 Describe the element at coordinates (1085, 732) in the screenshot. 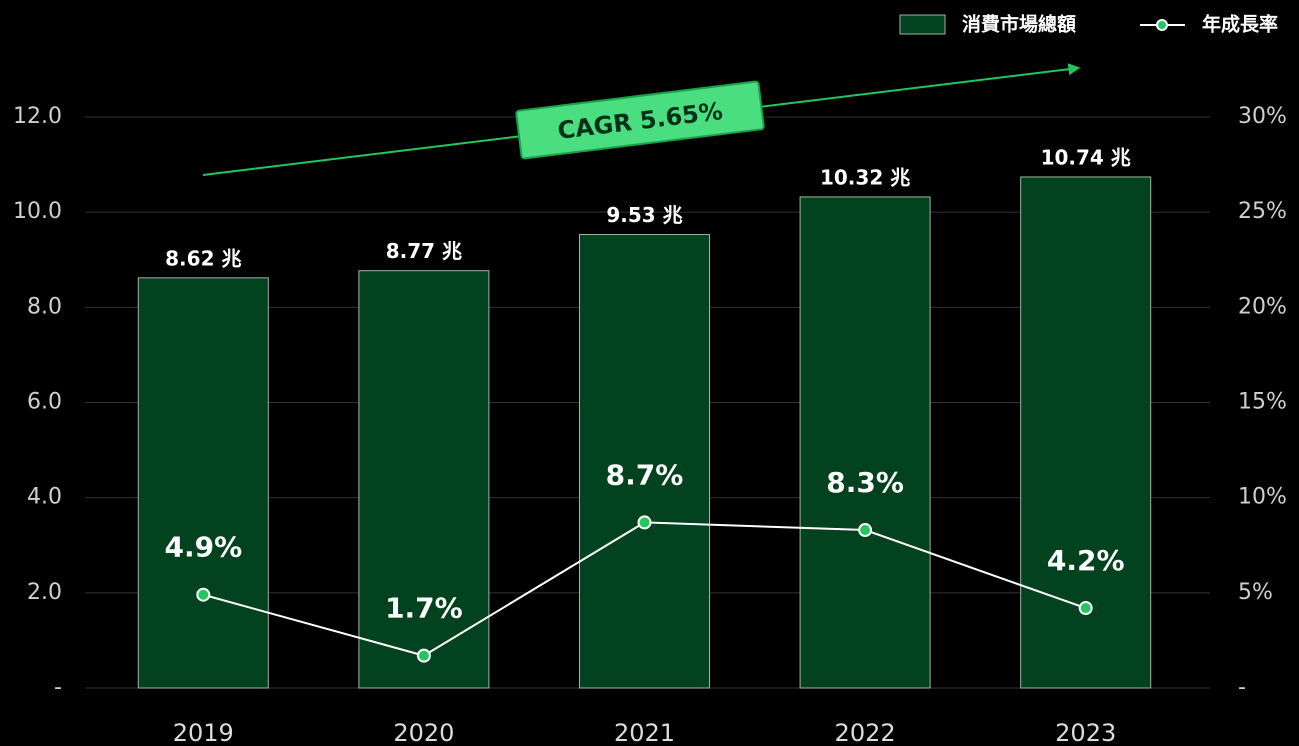

I see `x-tick-label: 2023` at that location.